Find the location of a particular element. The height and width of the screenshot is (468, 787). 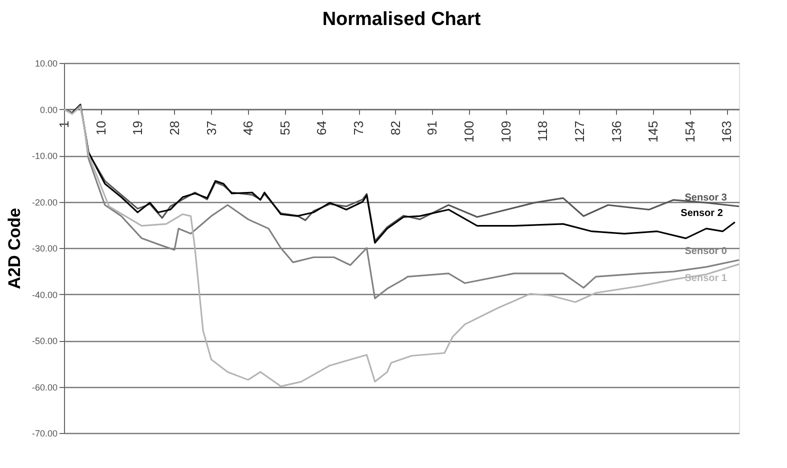

x-tick-label: 109 is located at coordinates (506, 131).